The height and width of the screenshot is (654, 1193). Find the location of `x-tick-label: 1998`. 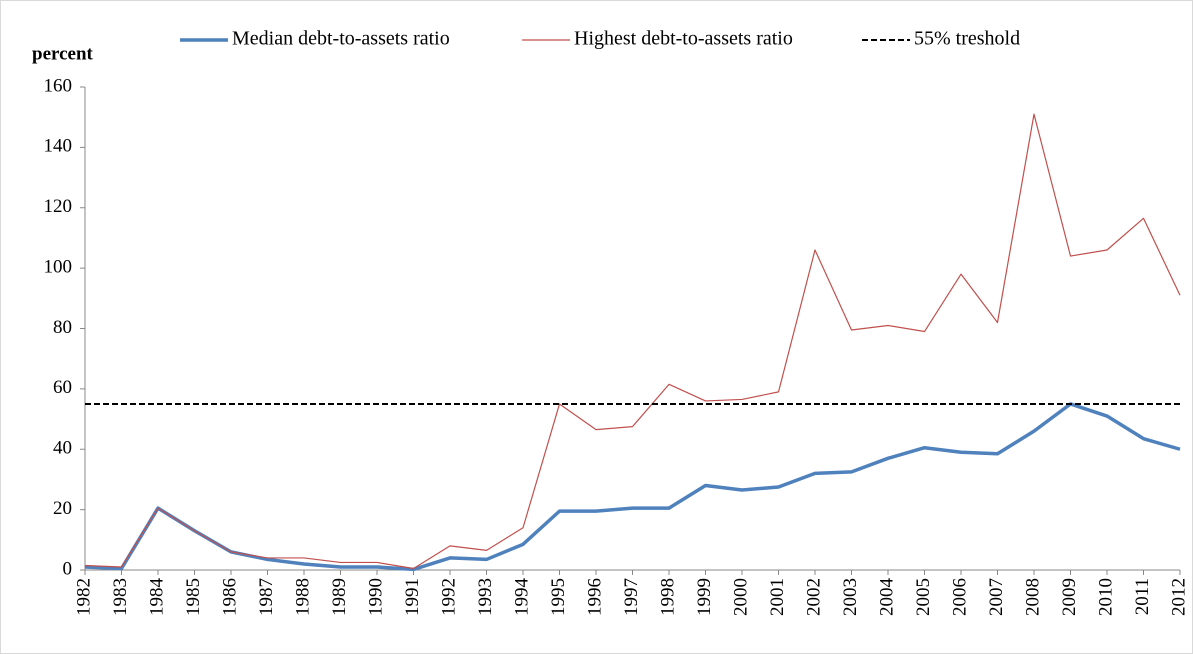

x-tick-label: 1998 is located at coordinates (667, 597).